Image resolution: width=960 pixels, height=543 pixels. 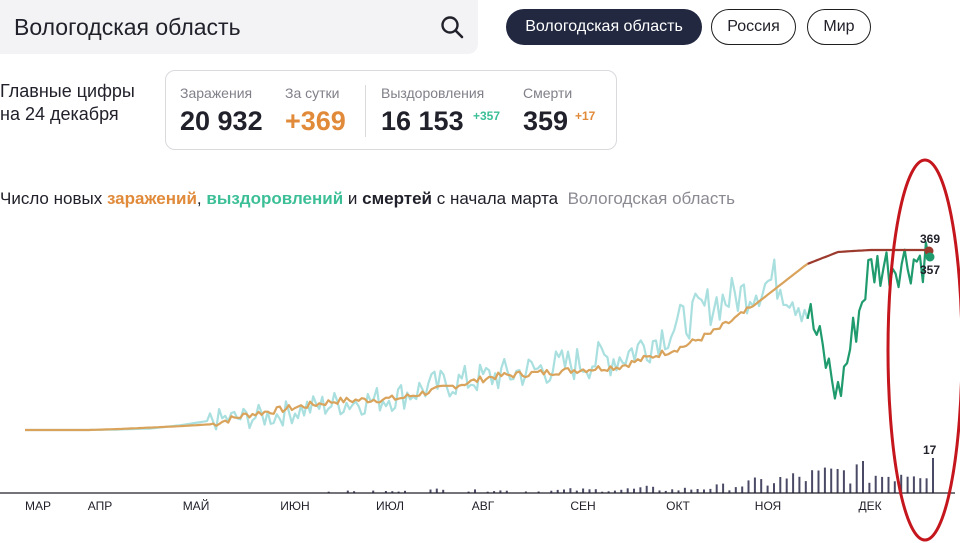 What do you see at coordinates (67, 91) in the screenshot?
I see `summary-label-line1: Главные цифры` at bounding box center [67, 91].